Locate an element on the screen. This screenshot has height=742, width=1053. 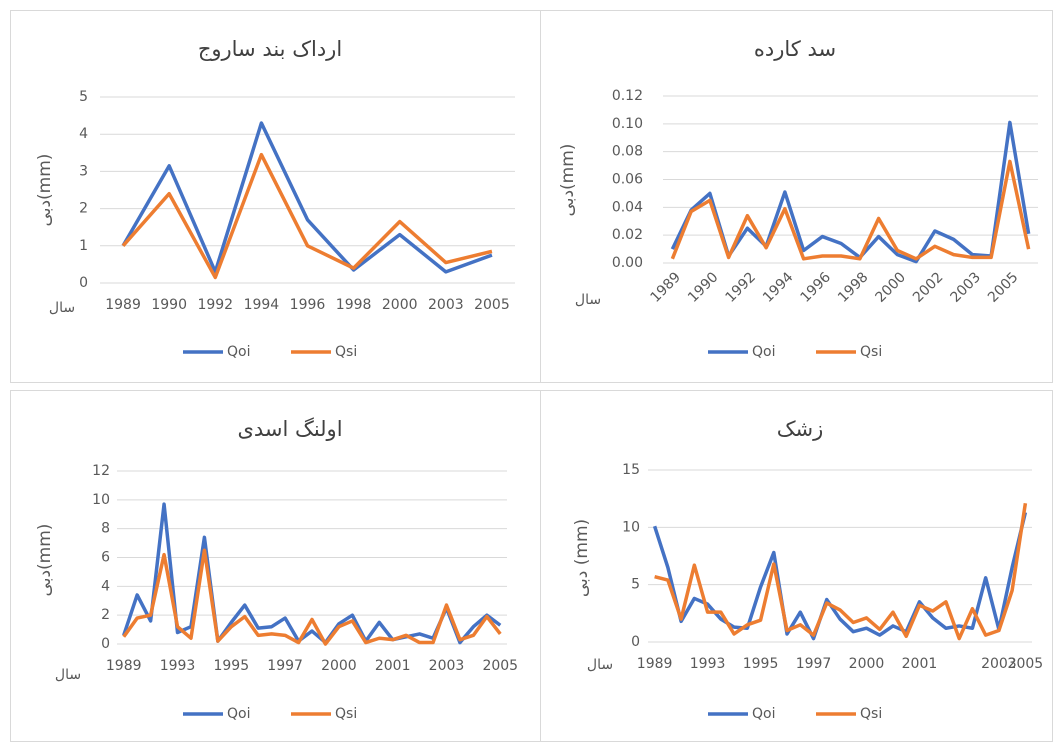
y-tick-label: 0.02 is located at coordinates (627, 235).